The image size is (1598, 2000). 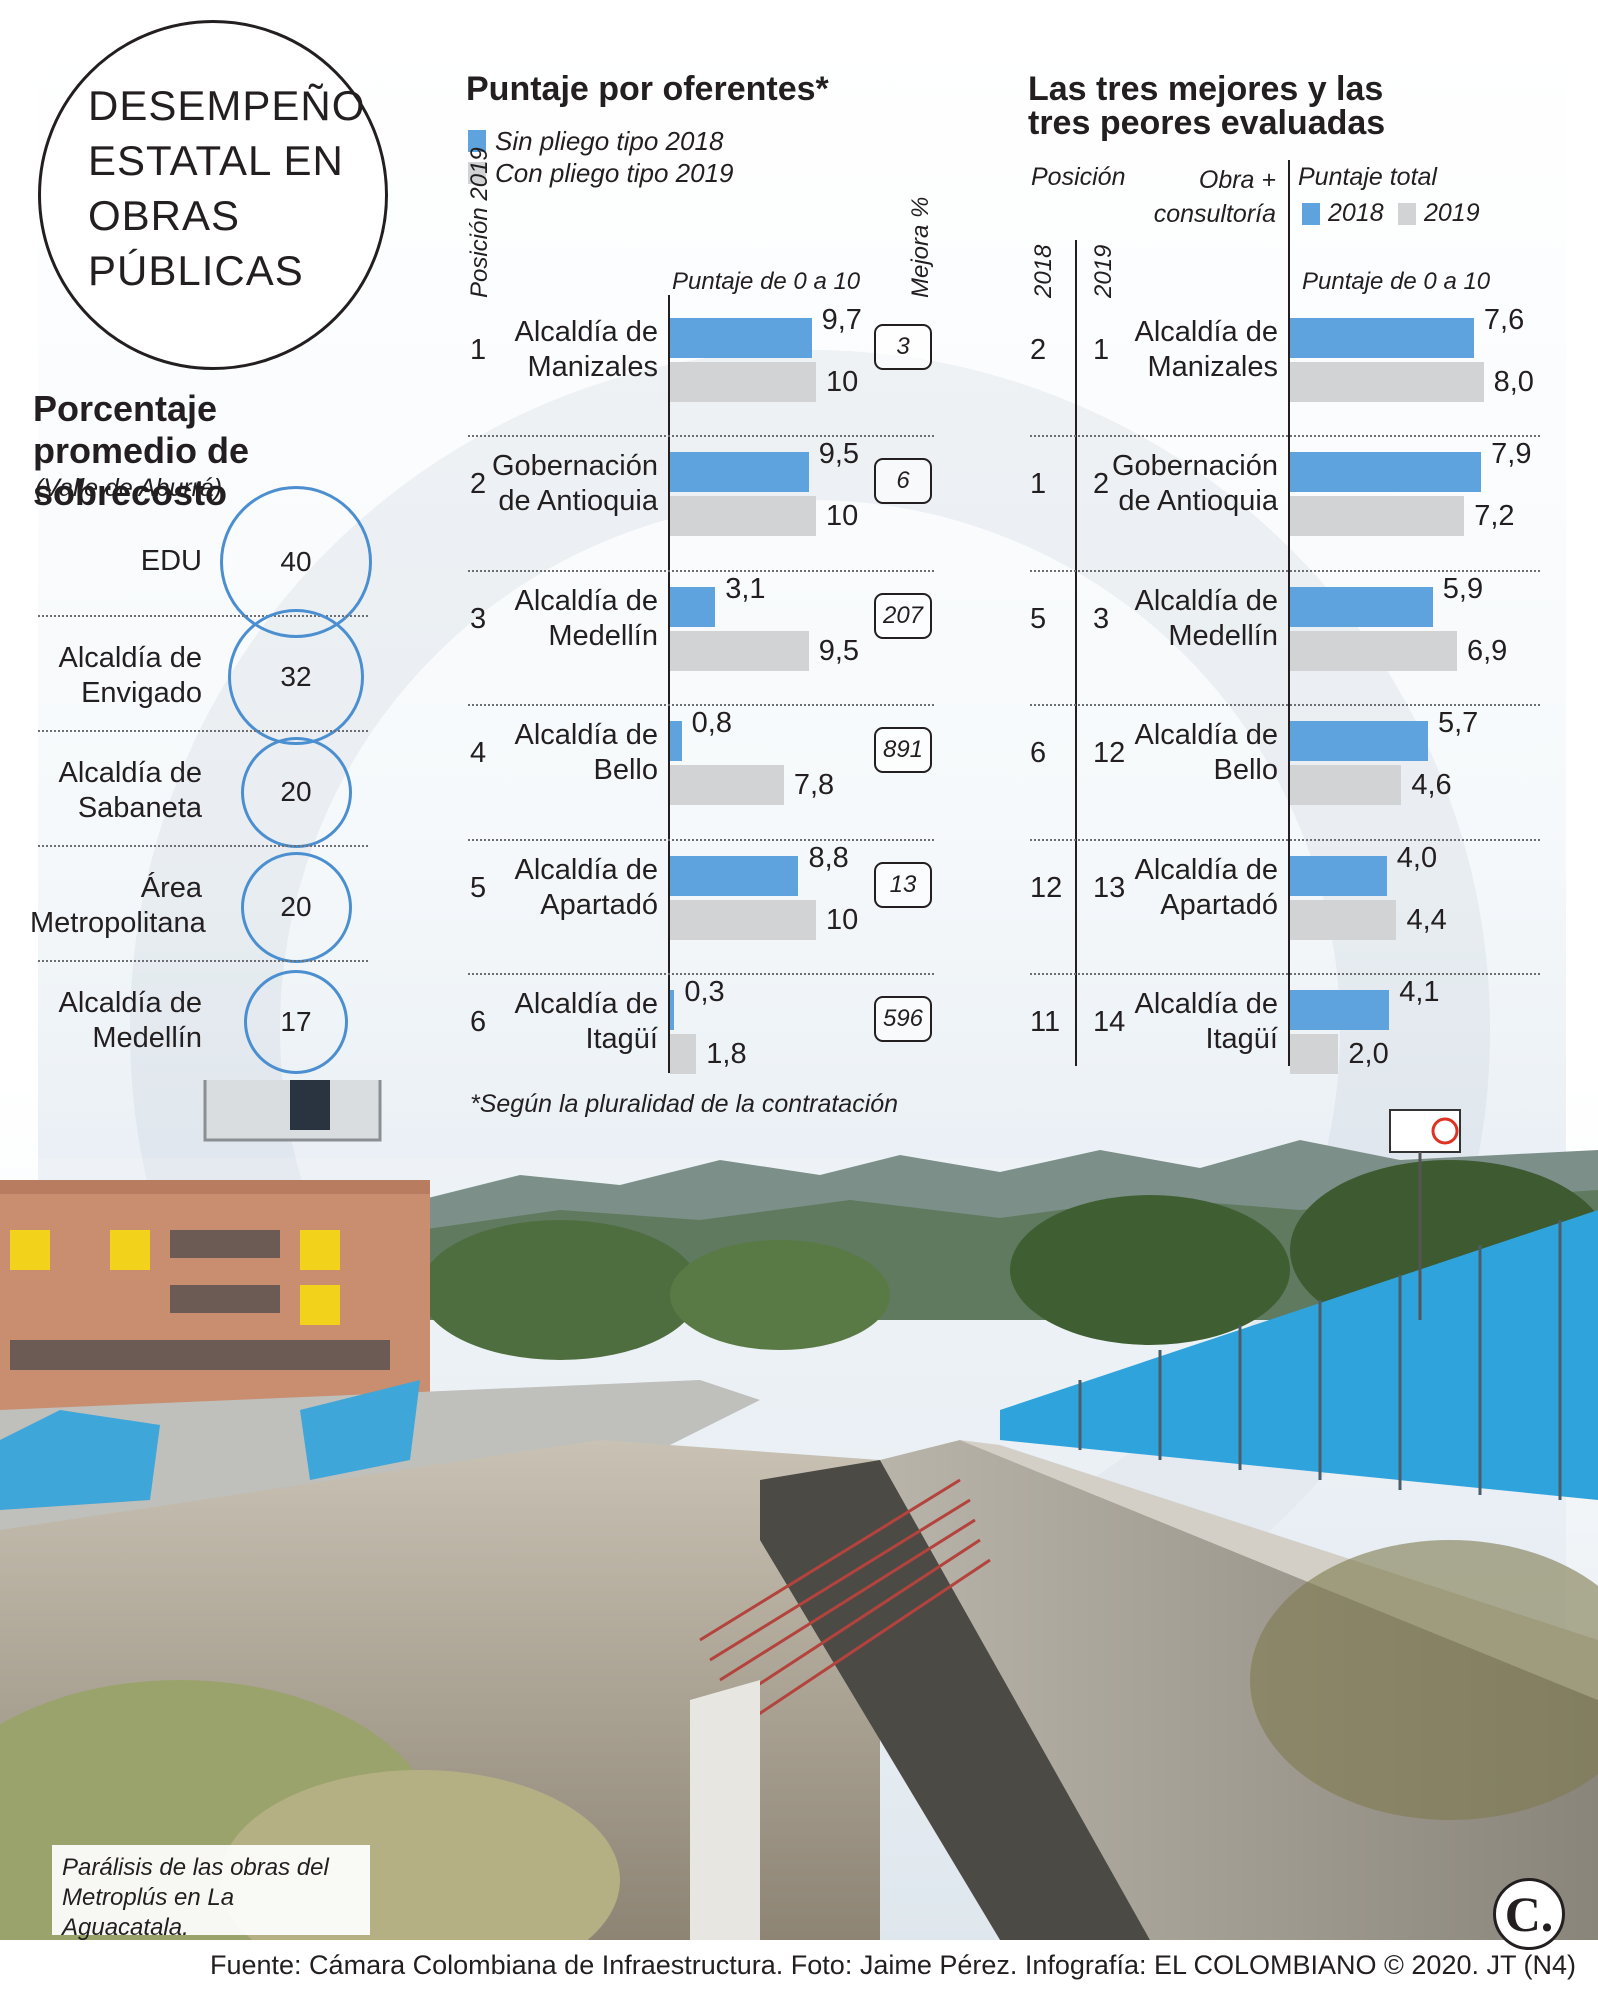 What do you see at coordinates (841, 320) in the screenshot?
I see `value-label-2018: 9,7` at bounding box center [841, 320].